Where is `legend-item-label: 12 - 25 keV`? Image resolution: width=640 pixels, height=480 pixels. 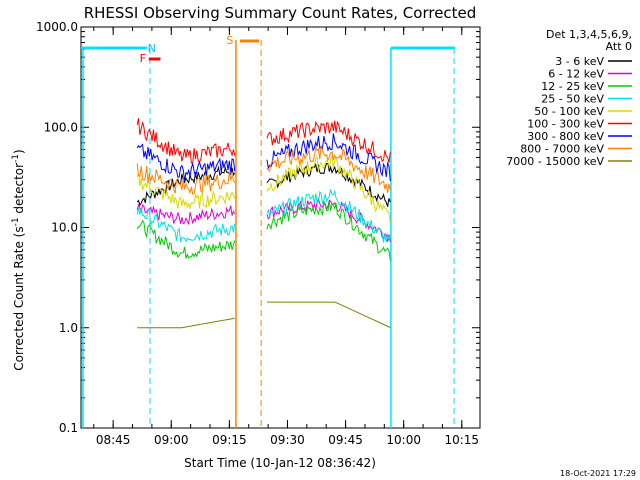
legend-item-label: 12 - 25 keV is located at coordinates (572, 86).